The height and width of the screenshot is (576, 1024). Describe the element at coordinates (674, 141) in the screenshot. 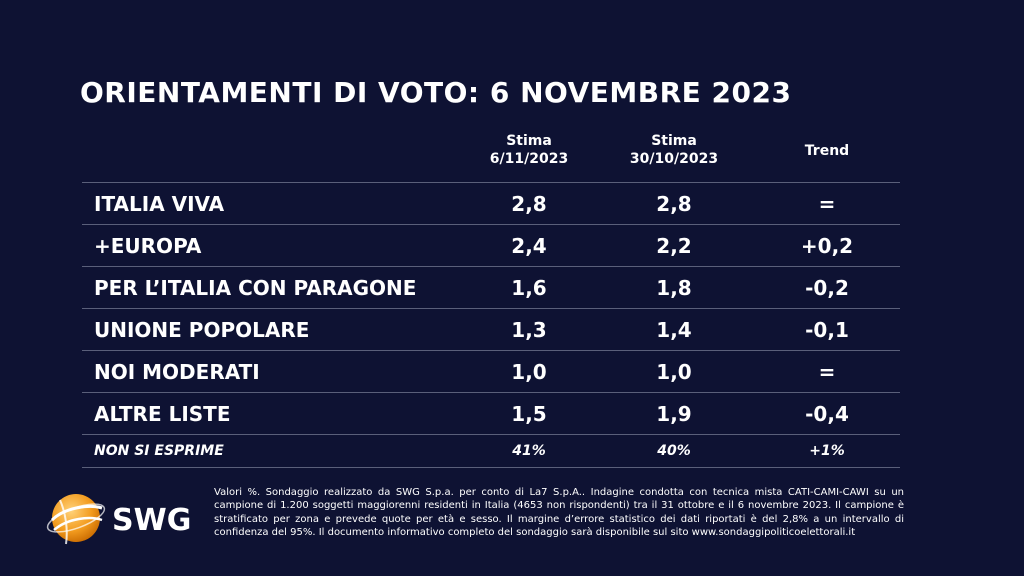

I see `header-stima-30-10-line1: Stima` at that location.